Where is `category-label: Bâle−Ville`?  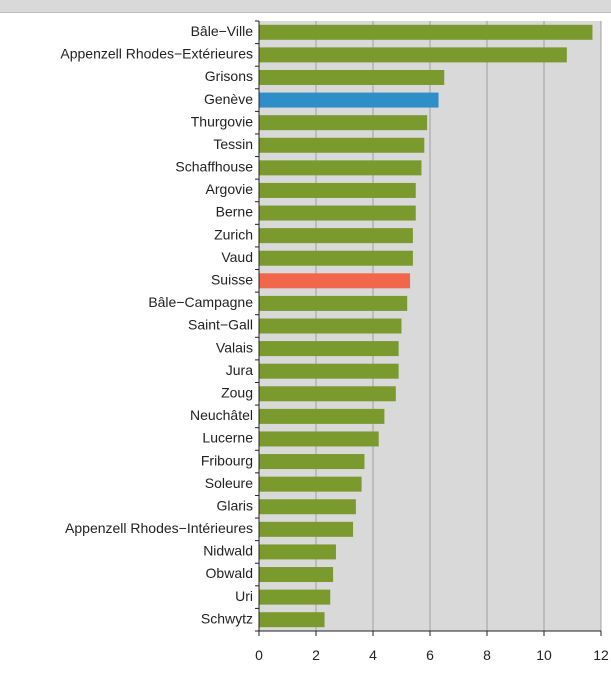
category-label: Bâle−Ville is located at coordinates (222, 31).